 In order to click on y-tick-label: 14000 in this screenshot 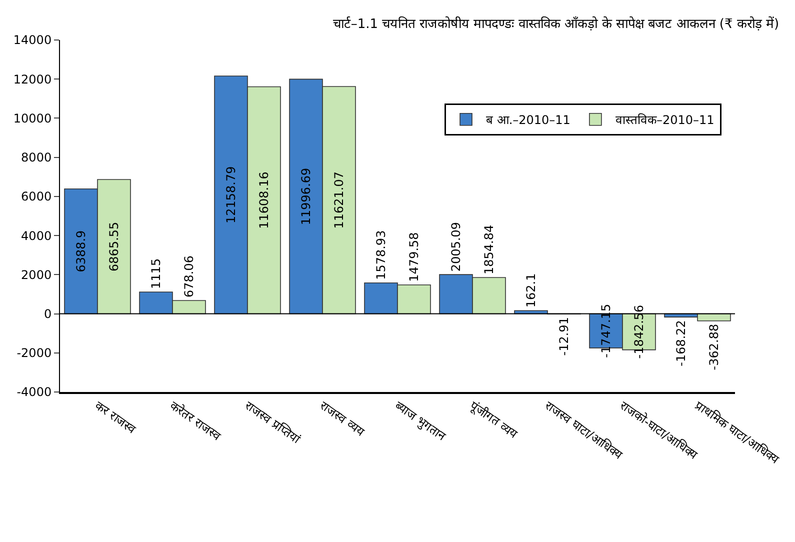, I will do `click(32, 40)`.